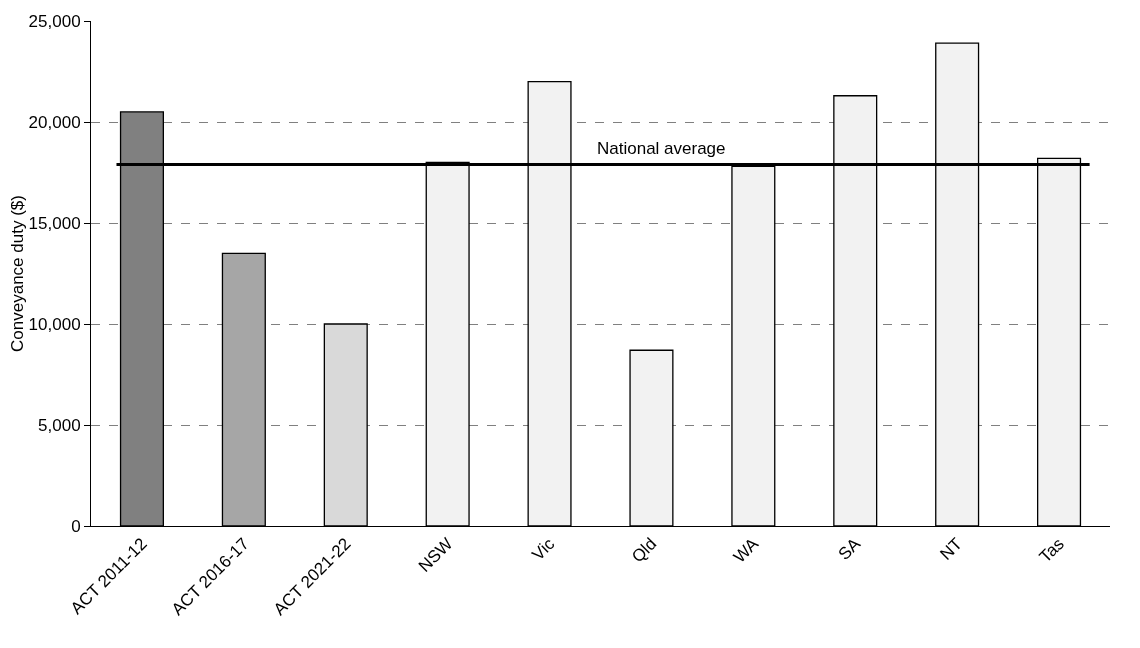 This screenshot has height=648, width=1140. I want to click on ref-line-label: National average, so click(661, 148).